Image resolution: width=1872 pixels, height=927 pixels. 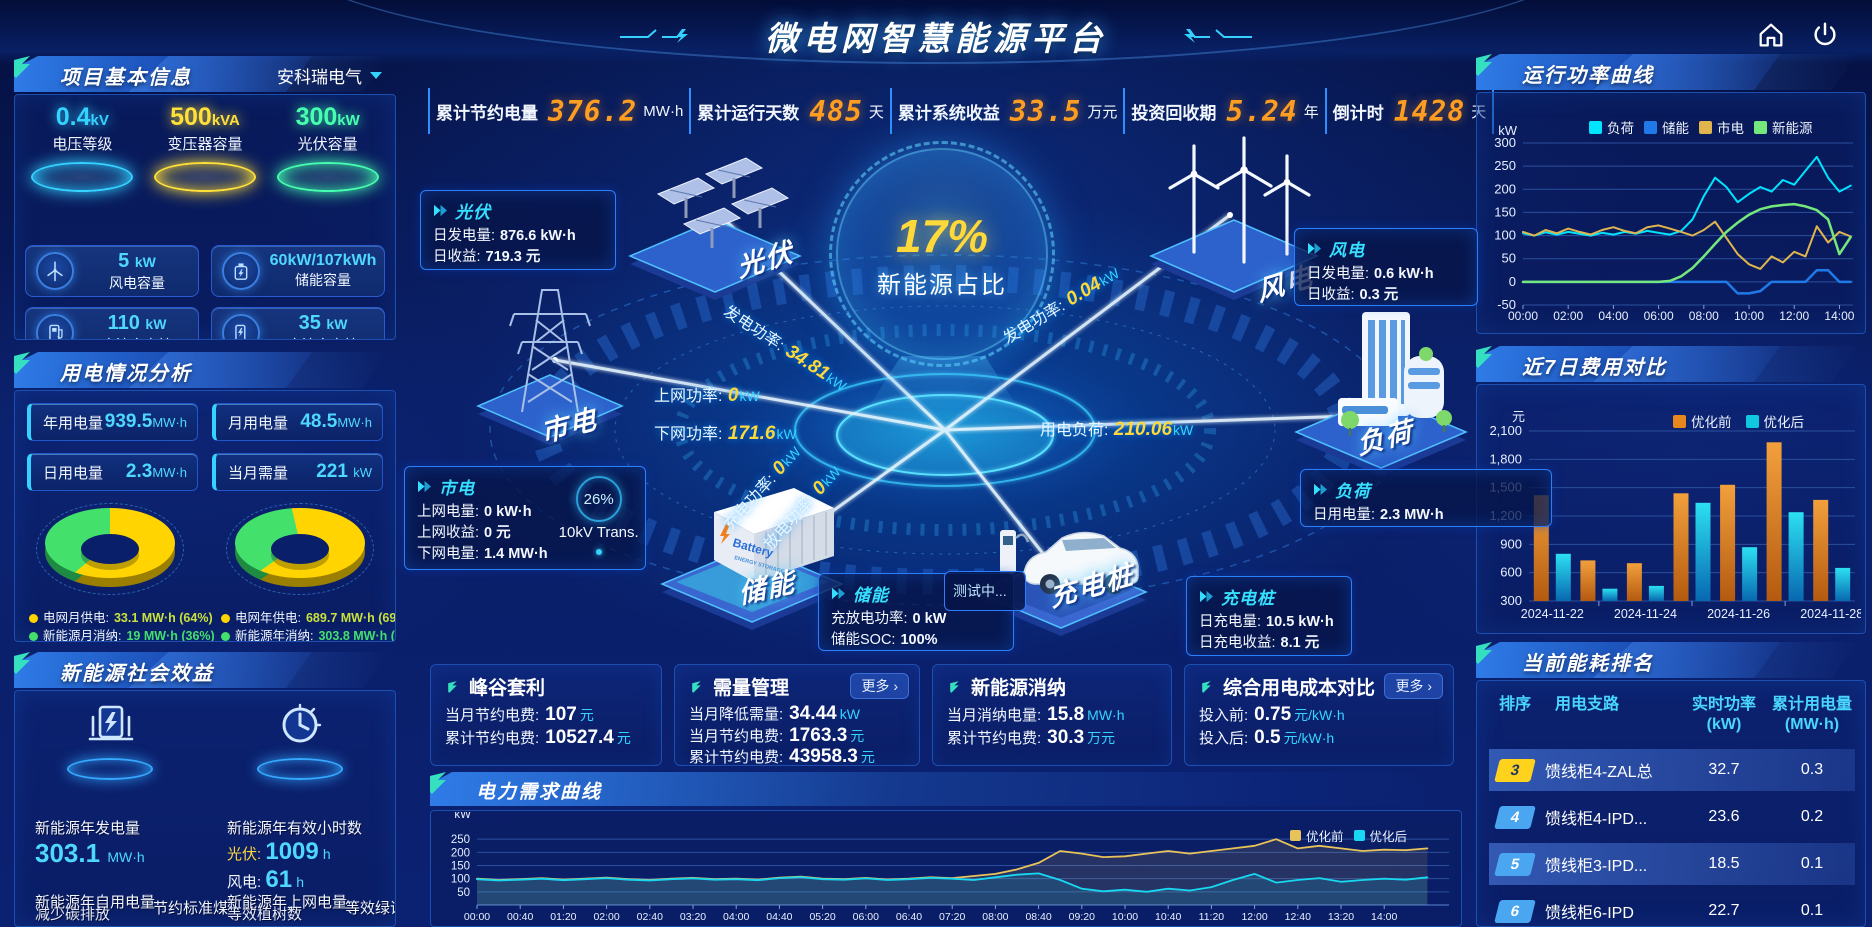 I want to click on ac-charger-icon, so click(x=241, y=326).